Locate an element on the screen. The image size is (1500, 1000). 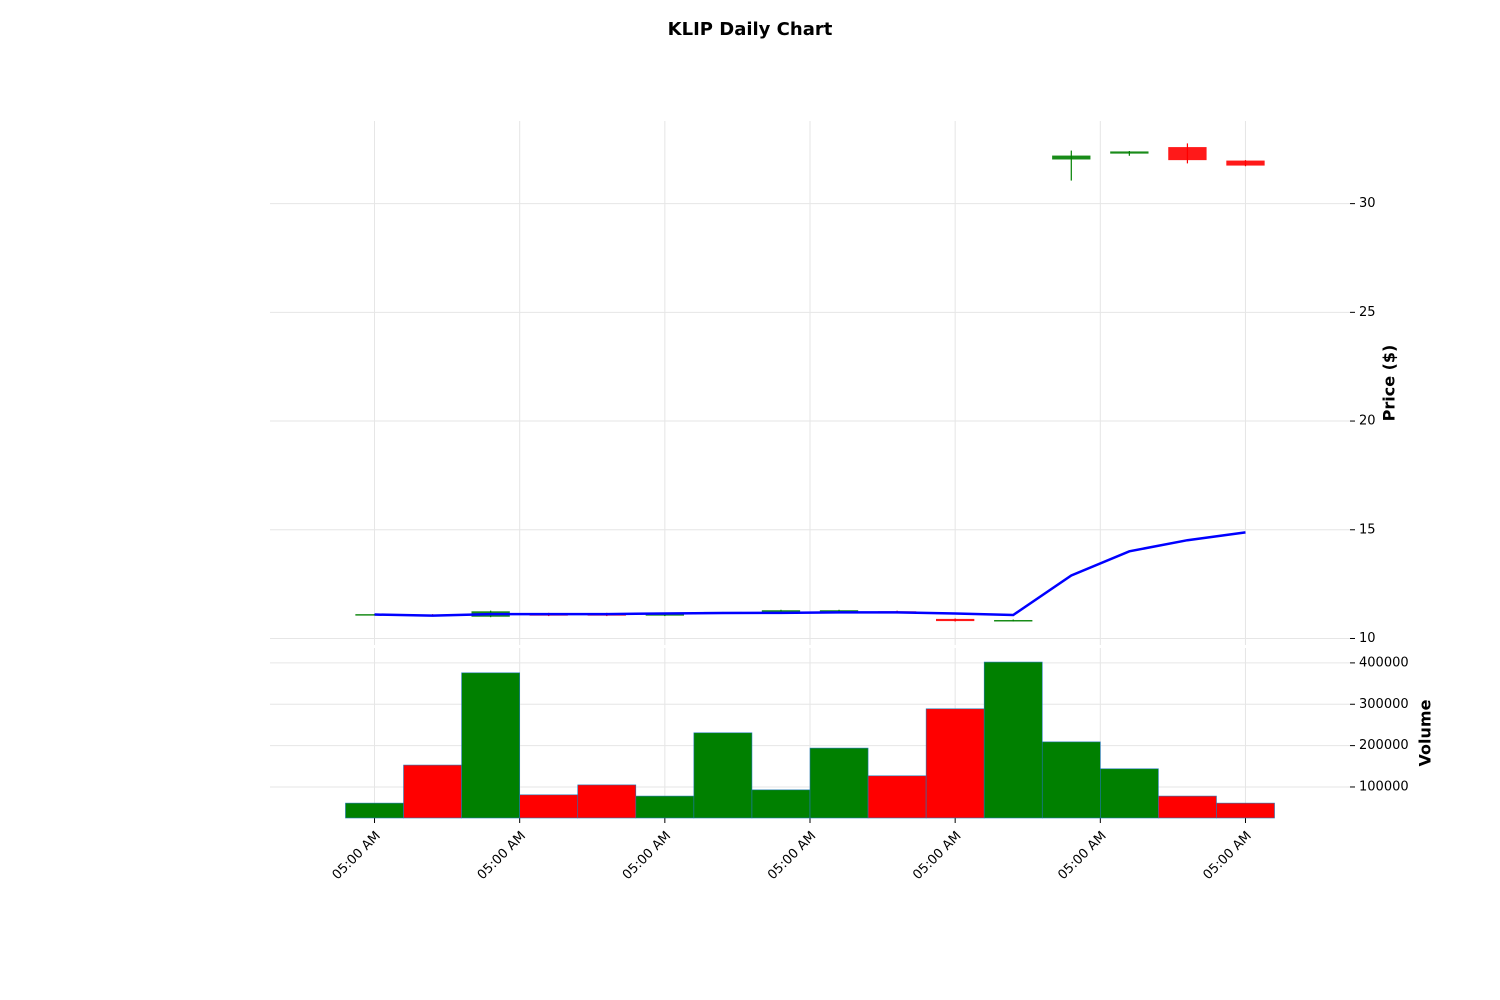
y-tick-label: 10 is located at coordinates (1367, 638).